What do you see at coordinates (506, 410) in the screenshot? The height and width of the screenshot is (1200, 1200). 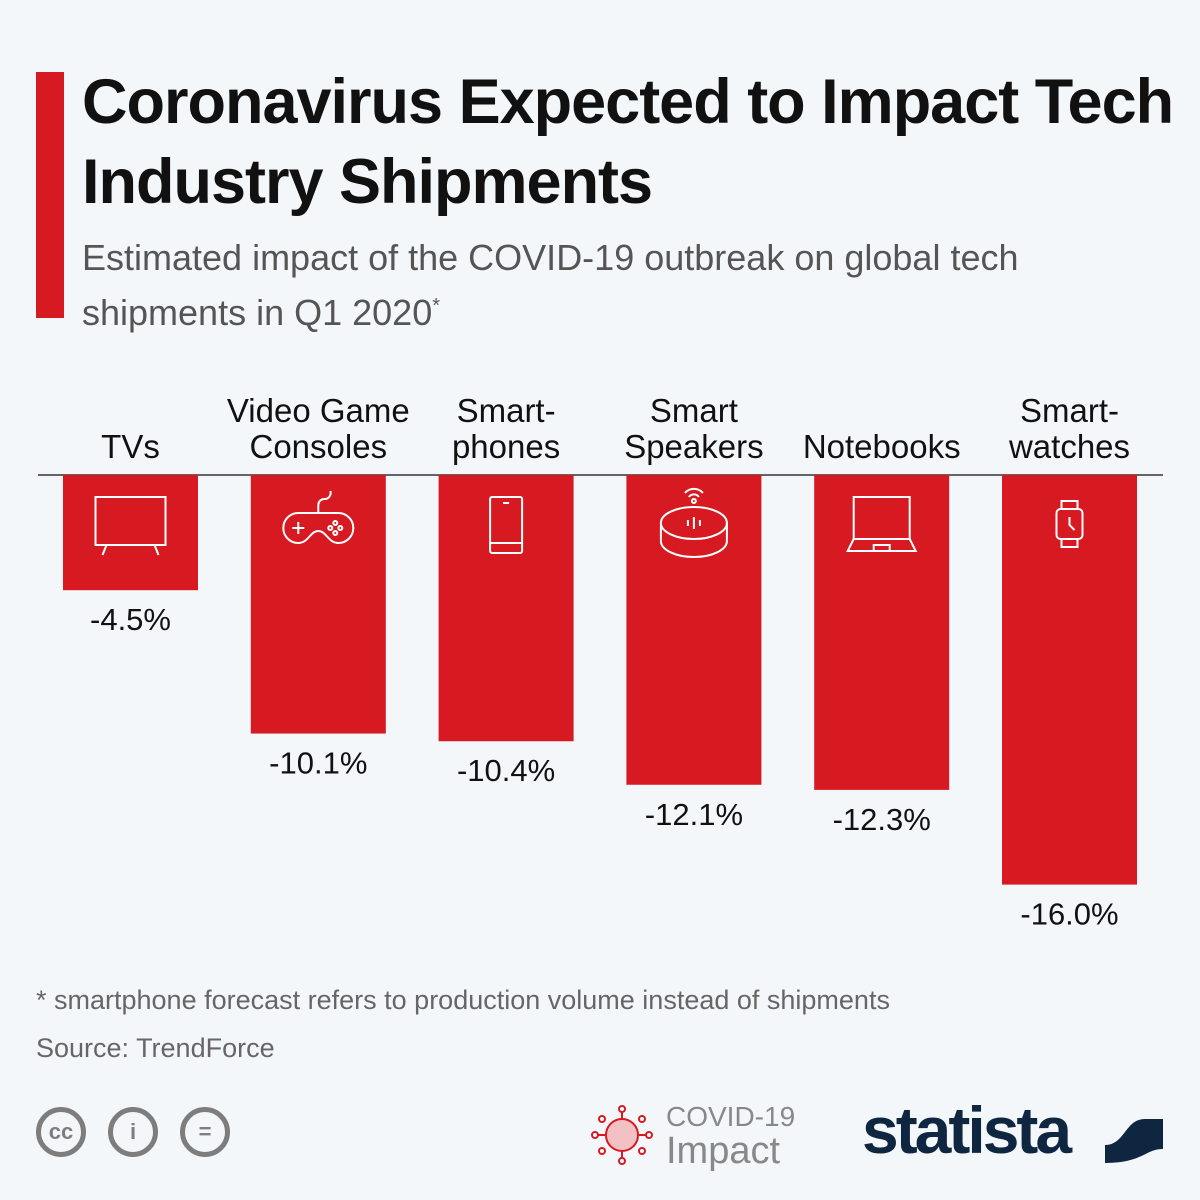 I see `category-label-2: Smart-` at bounding box center [506, 410].